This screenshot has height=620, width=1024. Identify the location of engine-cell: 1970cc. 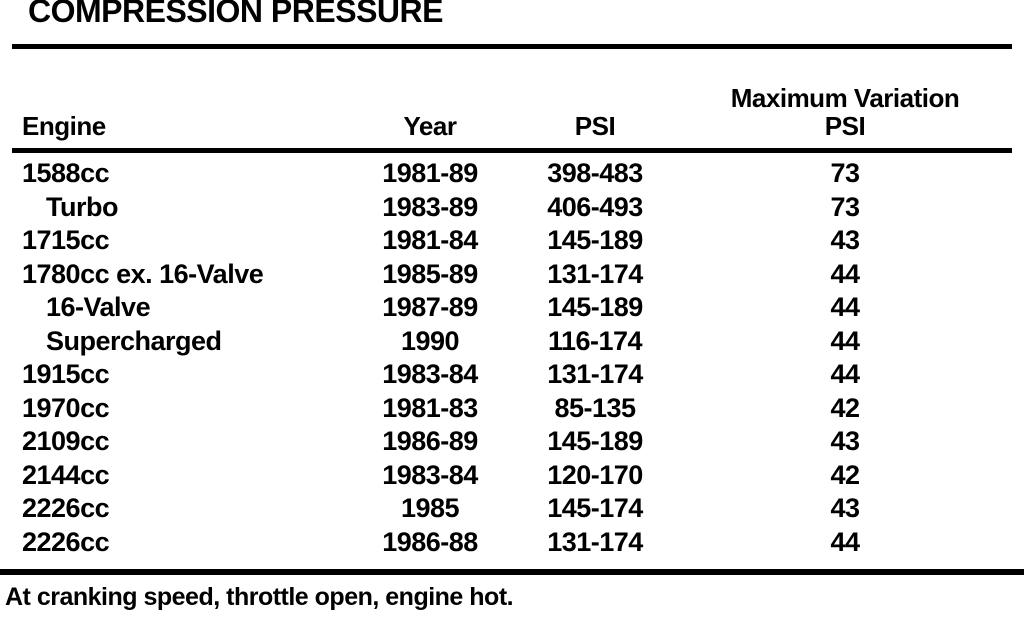
(66, 407).